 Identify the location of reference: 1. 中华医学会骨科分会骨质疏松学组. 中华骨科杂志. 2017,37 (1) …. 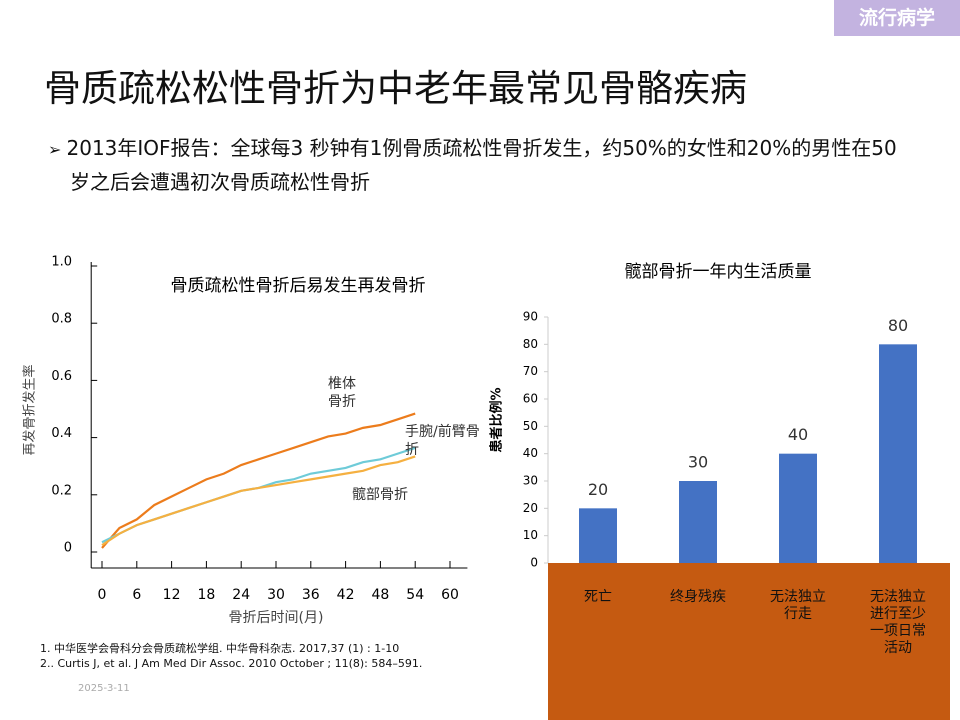
(220, 648).